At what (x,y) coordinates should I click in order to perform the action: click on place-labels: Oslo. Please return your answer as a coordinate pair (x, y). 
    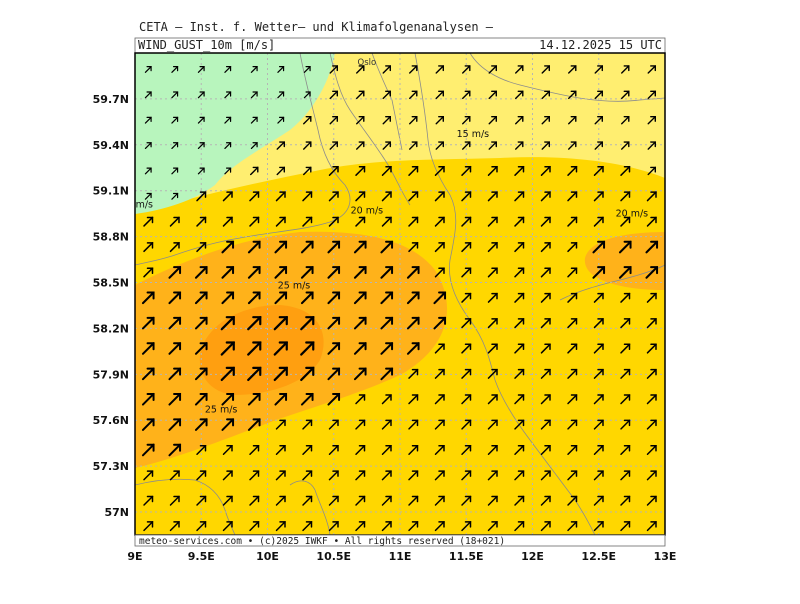
    Looking at the image, I should click on (367, 63).